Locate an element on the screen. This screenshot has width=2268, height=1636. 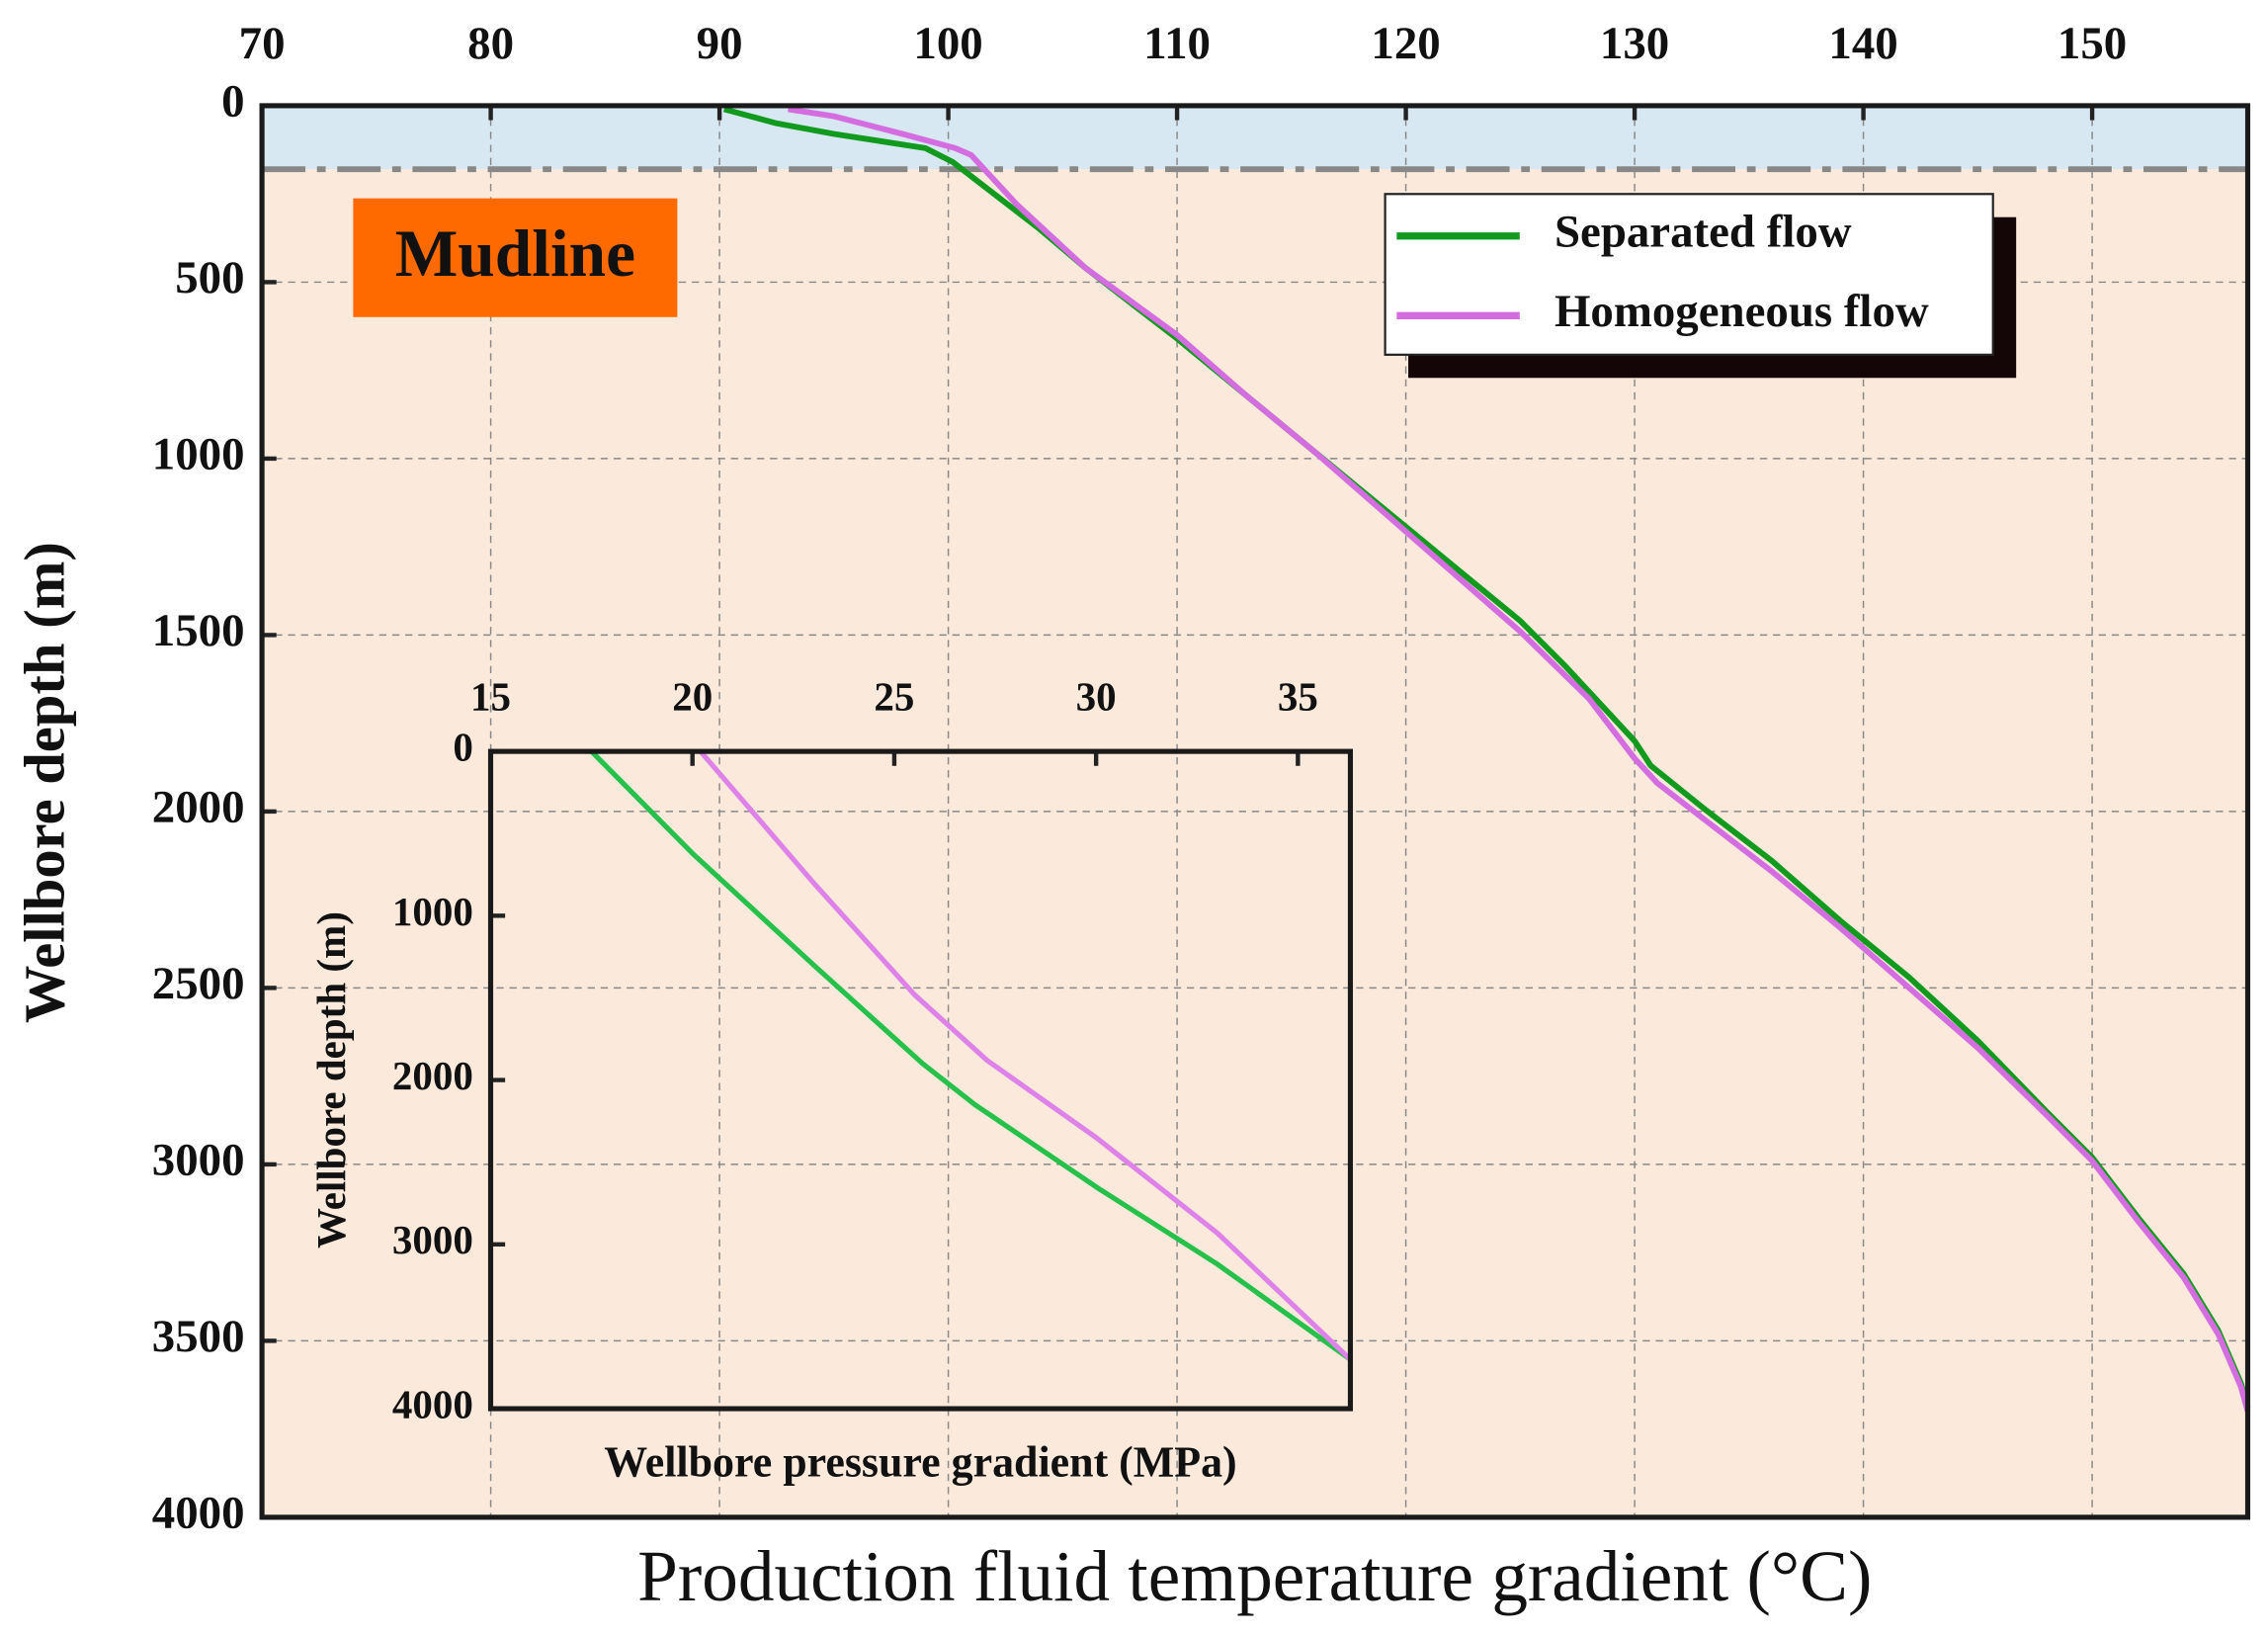
legend-label: Homogeneous flow is located at coordinates (1741, 312).